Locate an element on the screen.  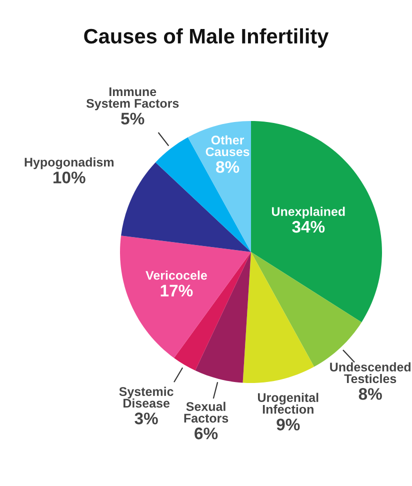
slice-label: Vericocele is located at coordinates (176, 275).